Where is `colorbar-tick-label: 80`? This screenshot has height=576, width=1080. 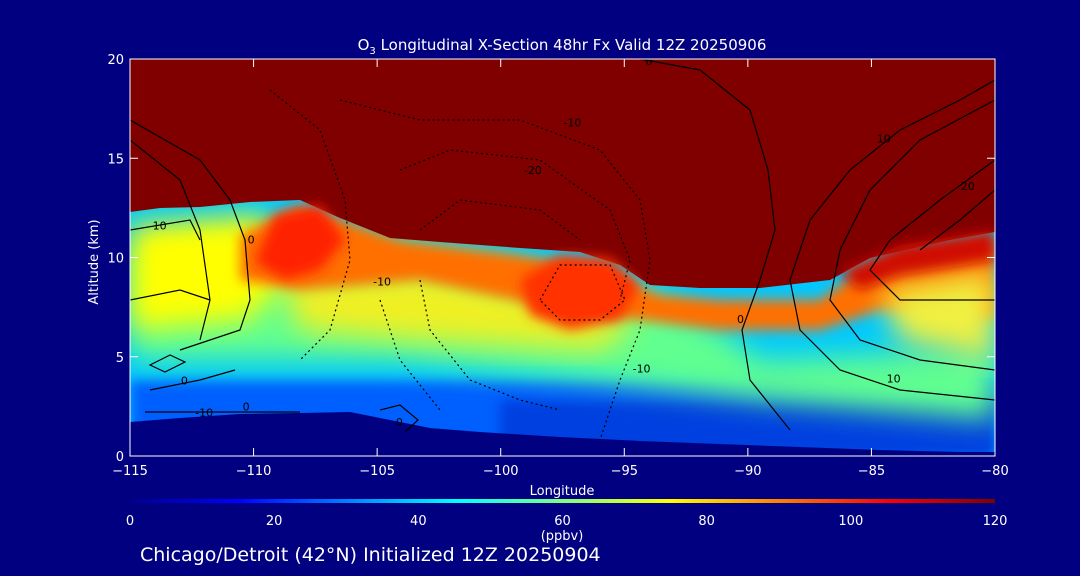
colorbar-tick-label: 80 is located at coordinates (706, 521).